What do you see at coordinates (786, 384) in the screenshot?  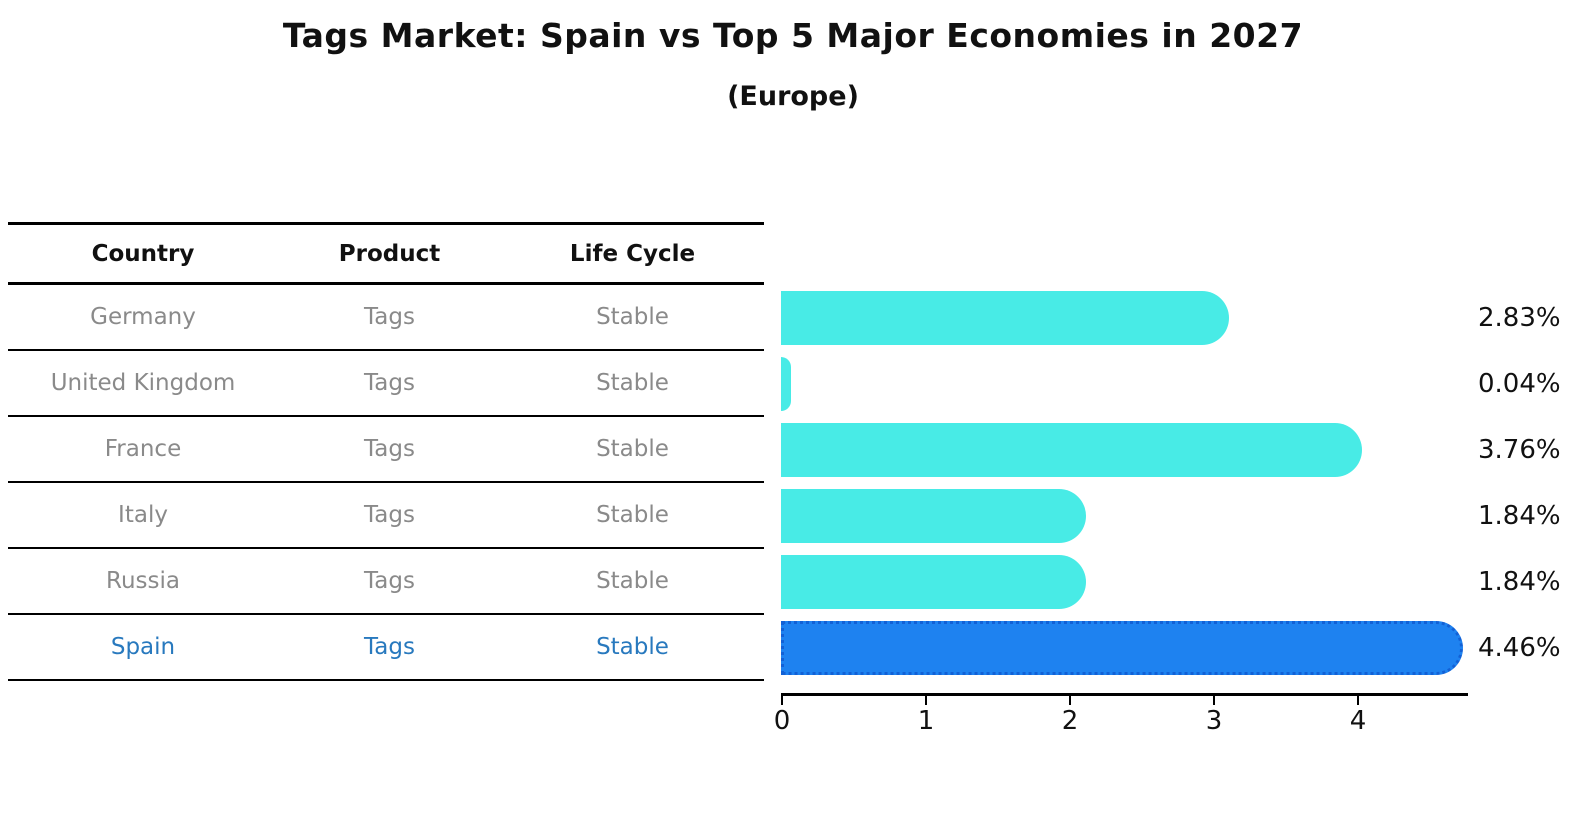 I see `bar-united-kingdom` at bounding box center [786, 384].